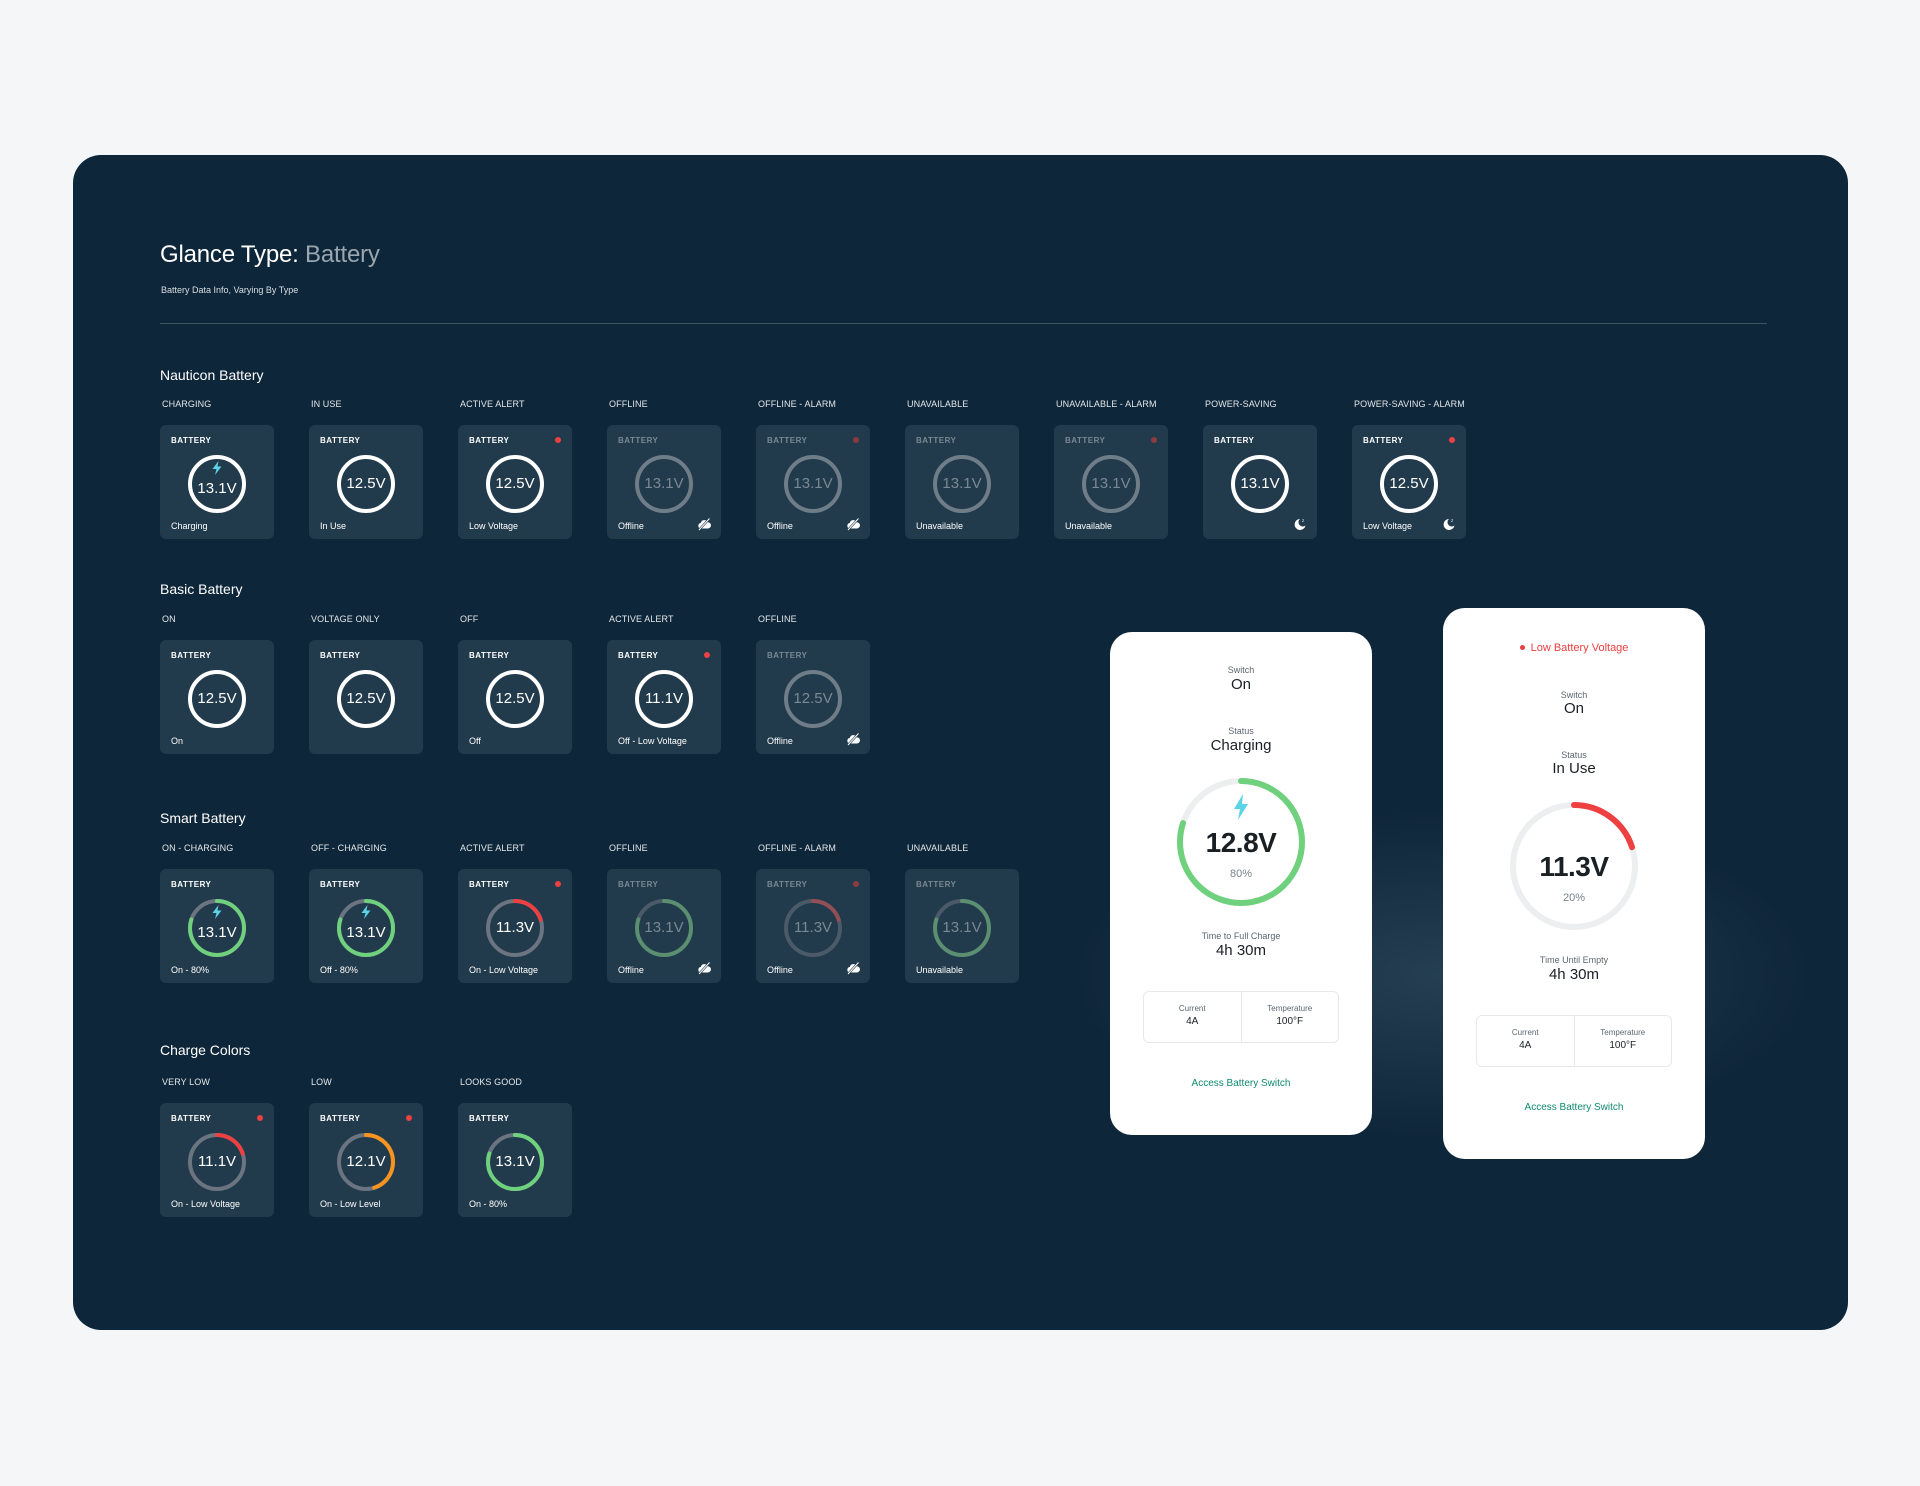 This screenshot has height=1486, width=1920. What do you see at coordinates (940, 970) in the screenshot?
I see `tile-footer: Unavailable` at bounding box center [940, 970].